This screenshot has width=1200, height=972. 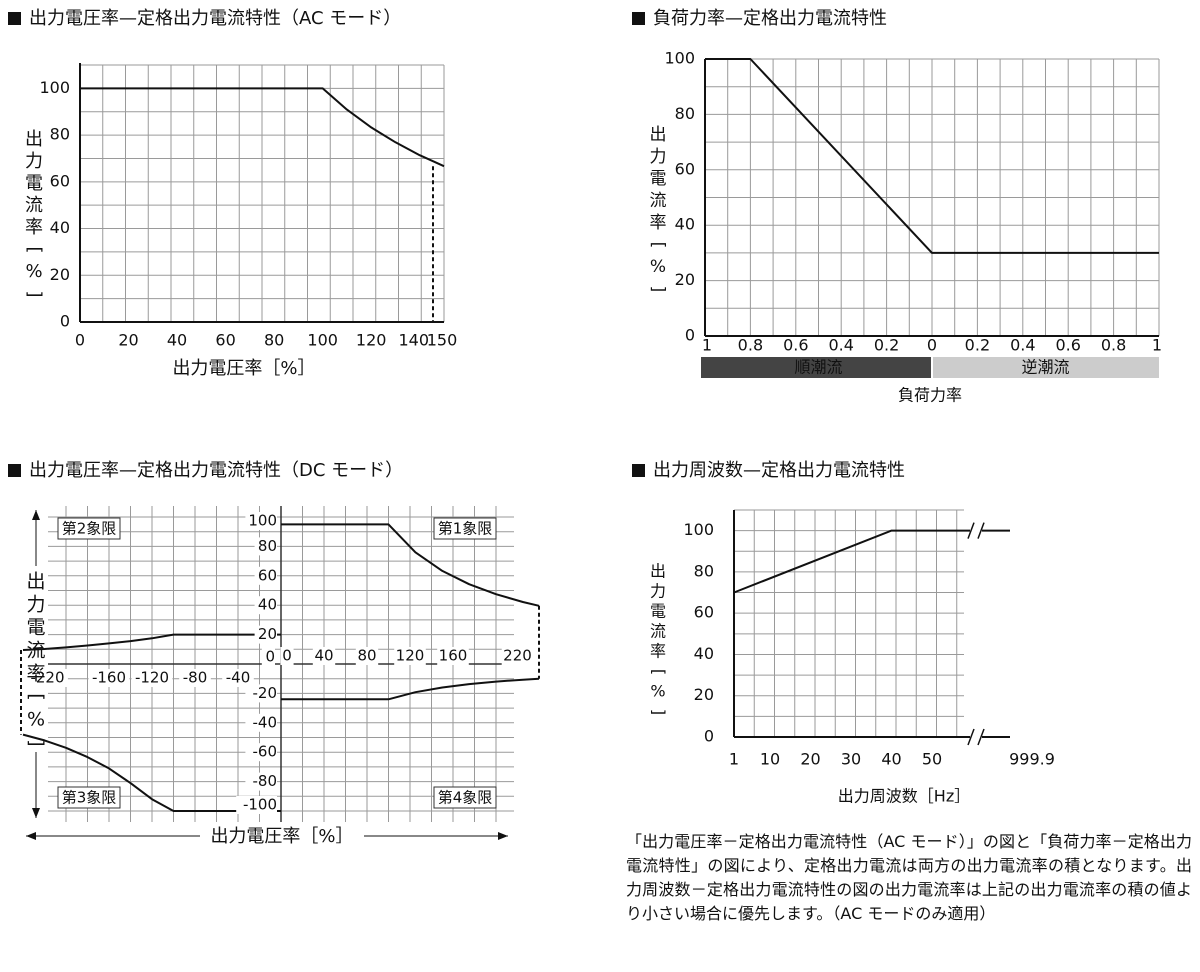 What do you see at coordinates (65, 321) in the screenshot?
I see `ac-y-tick-label: 0` at bounding box center [65, 321].